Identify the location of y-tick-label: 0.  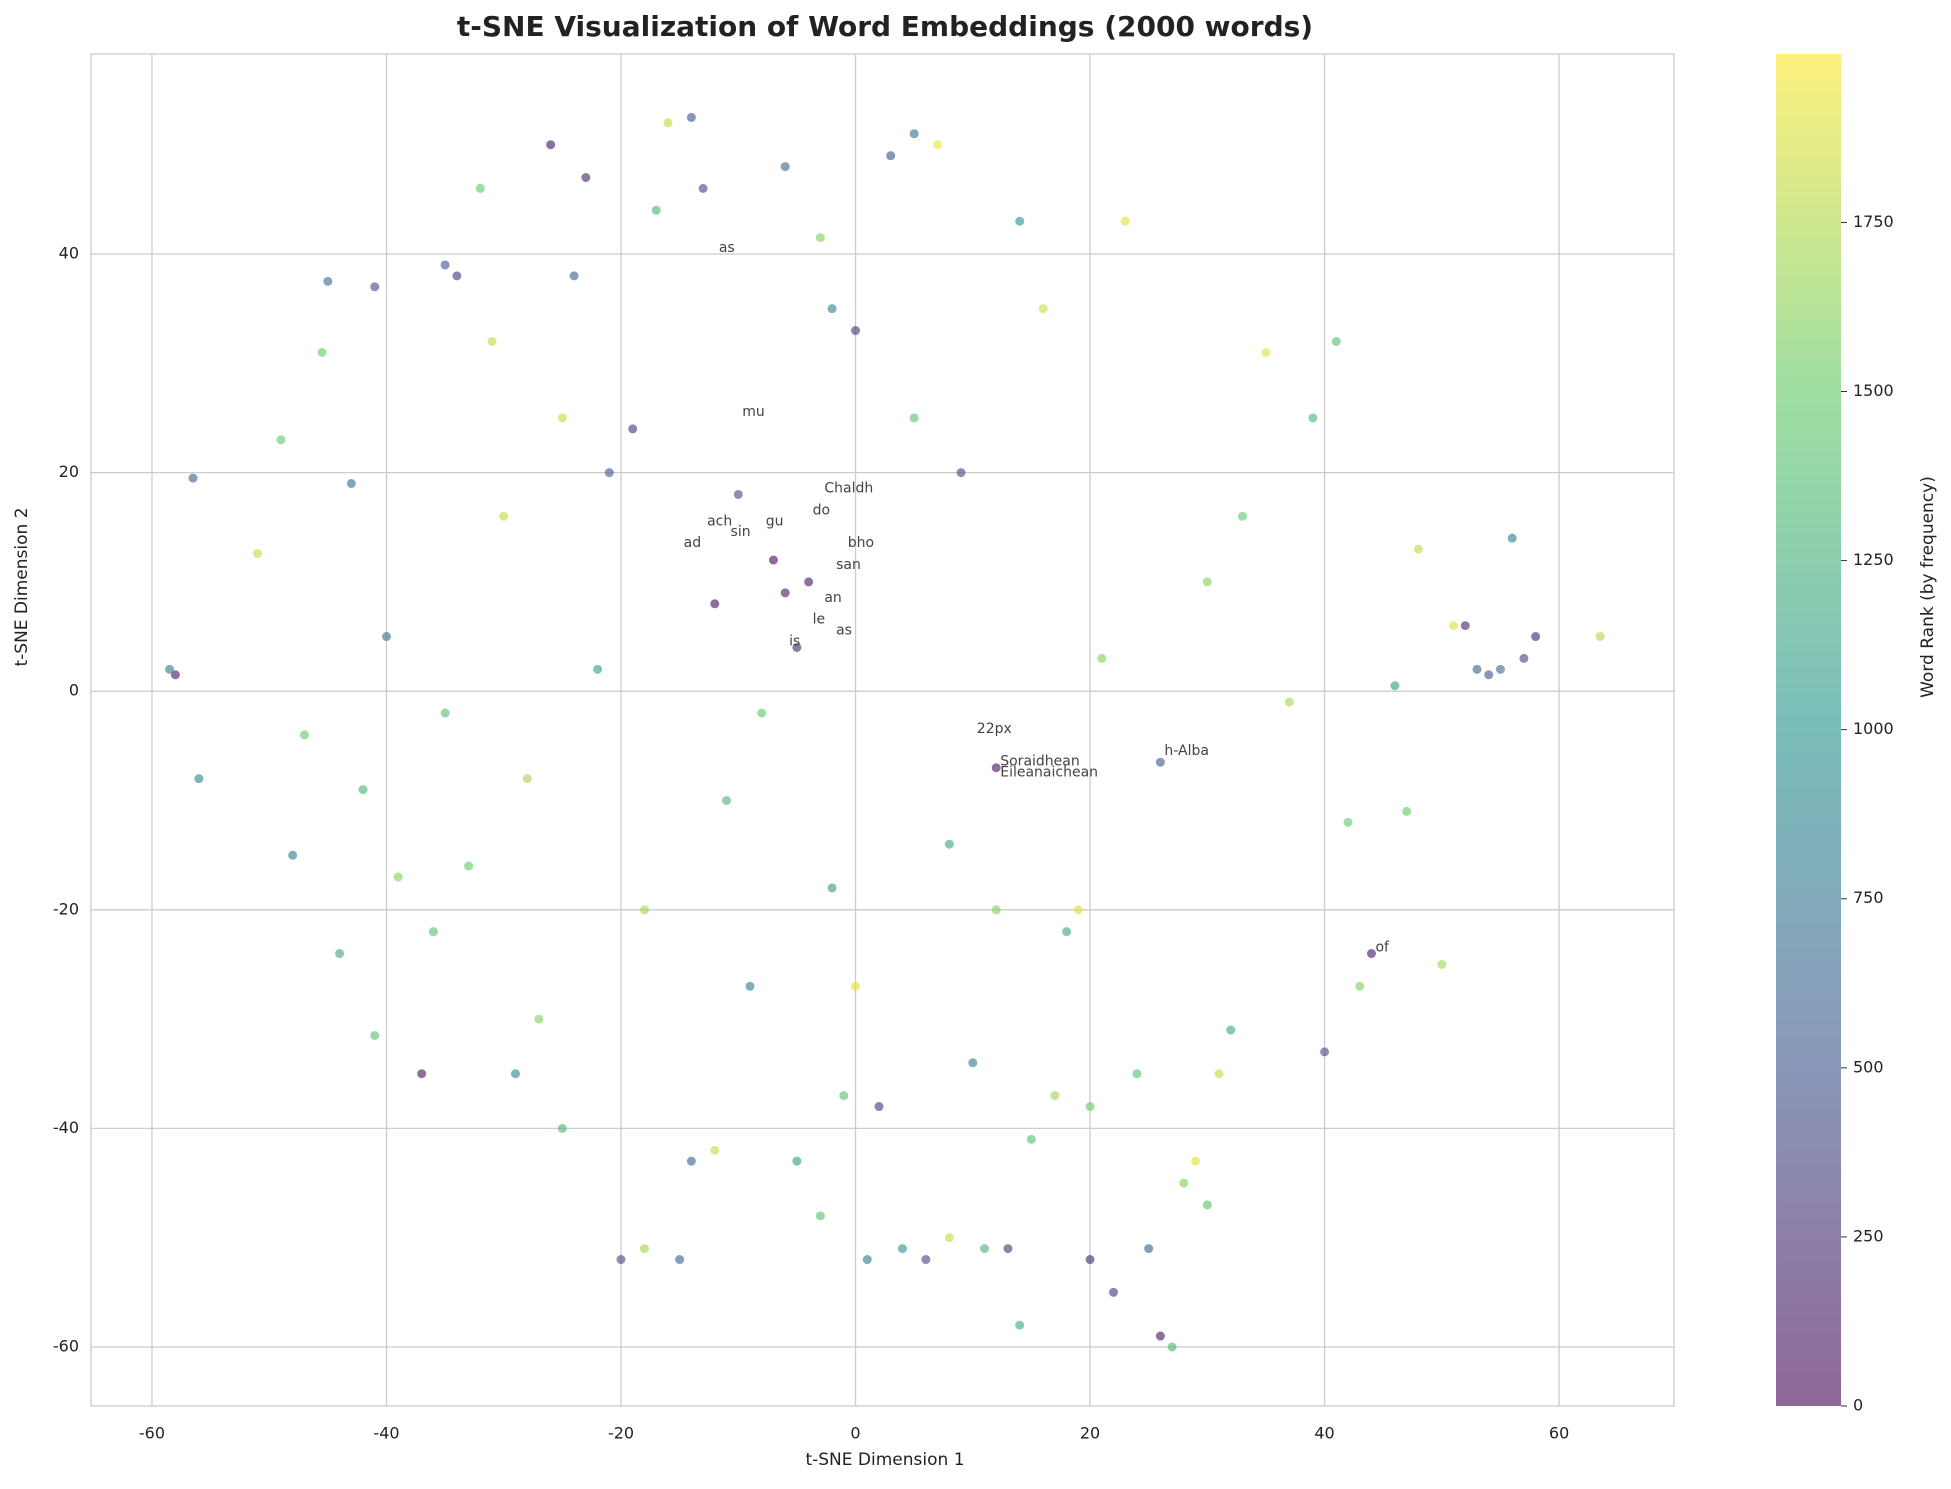
(74, 690).